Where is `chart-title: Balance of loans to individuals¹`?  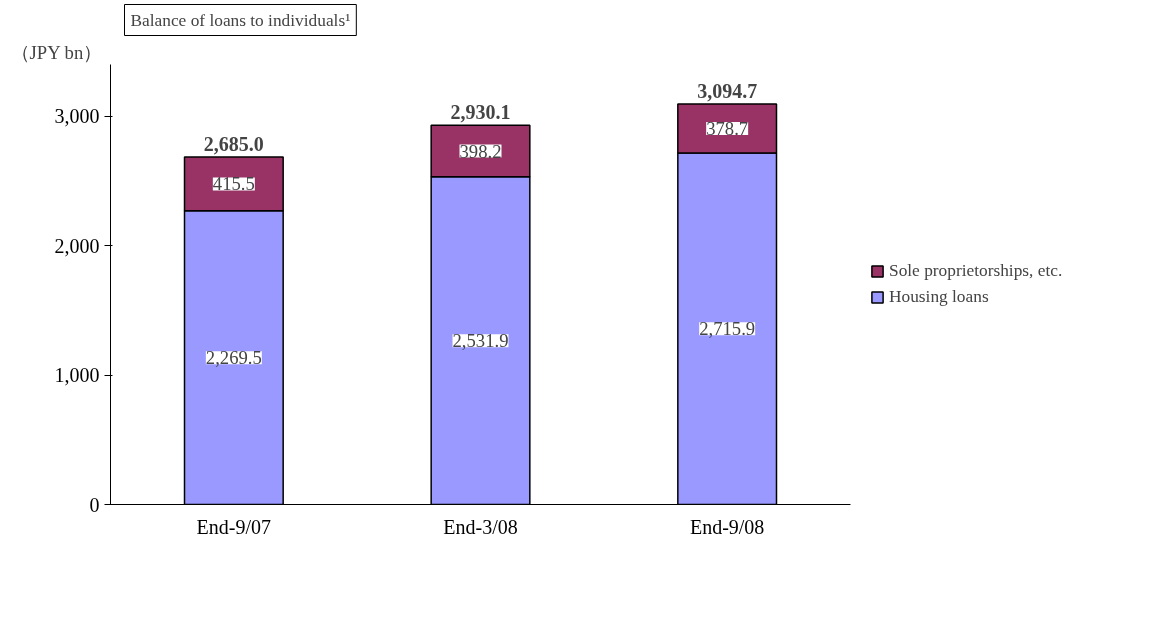 chart-title: Balance of loans to individuals¹ is located at coordinates (240, 20).